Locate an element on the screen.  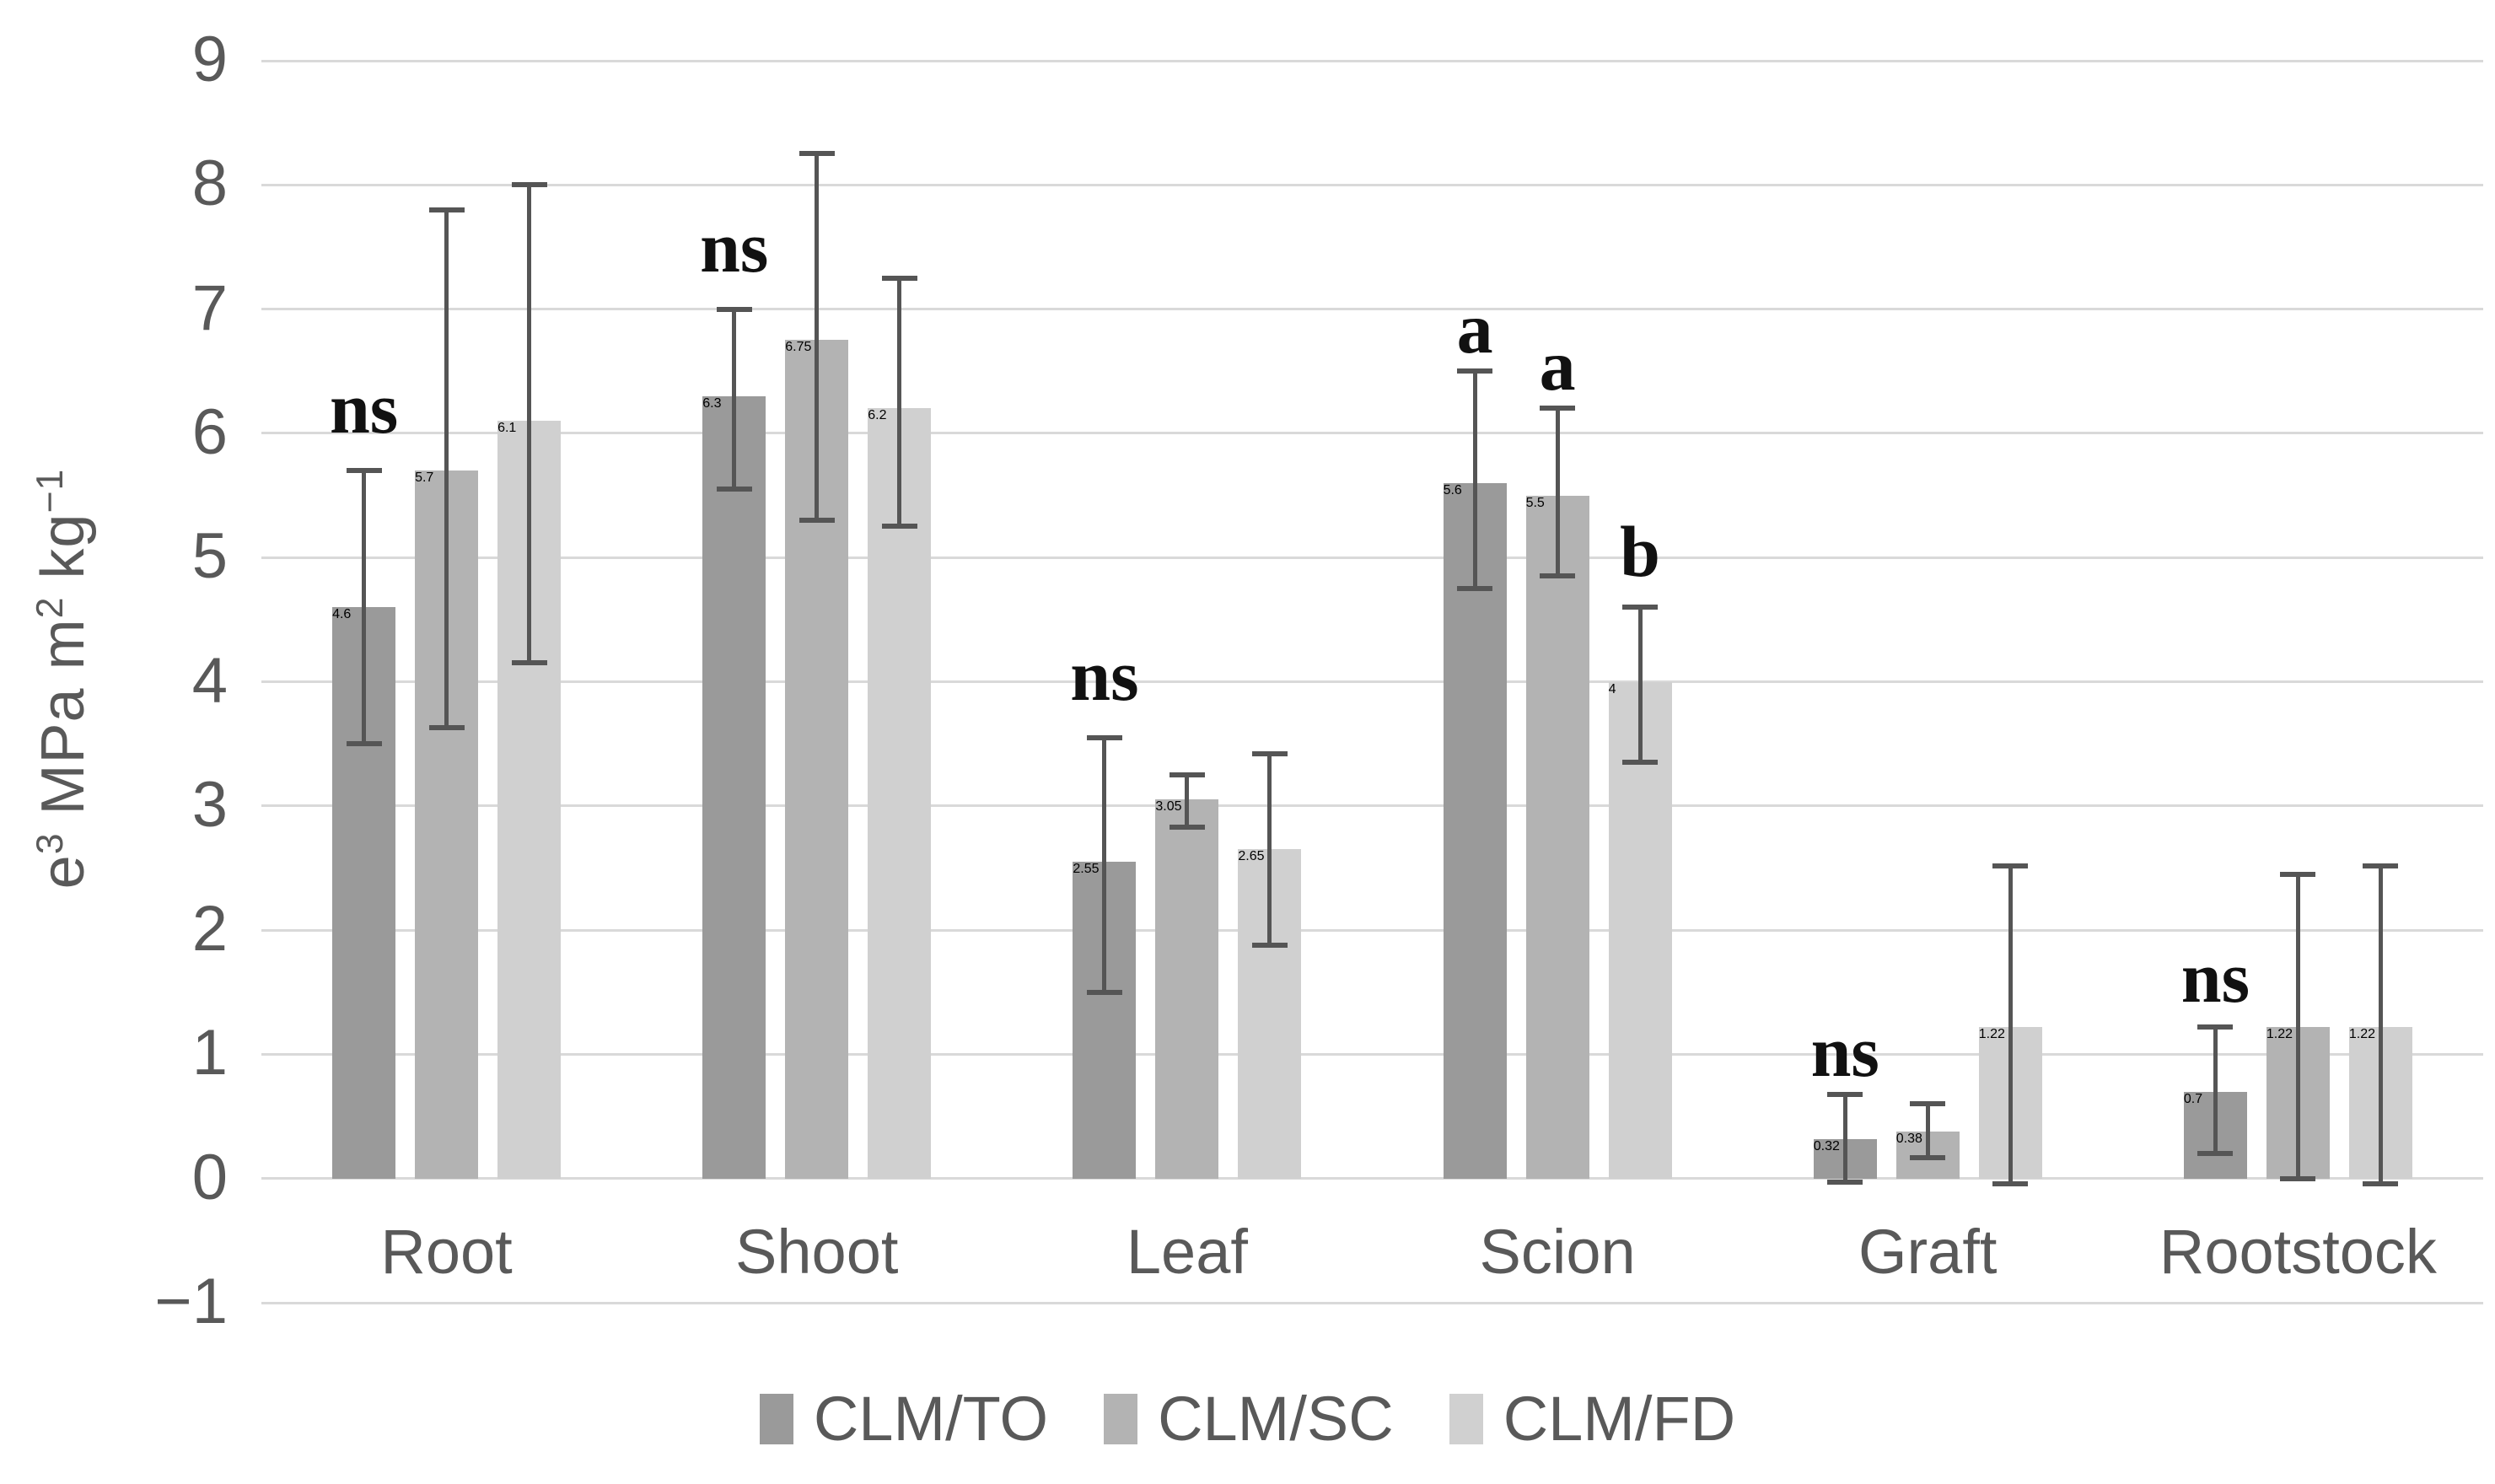
y-tick-label-0: 0 is located at coordinates (209, 1177).